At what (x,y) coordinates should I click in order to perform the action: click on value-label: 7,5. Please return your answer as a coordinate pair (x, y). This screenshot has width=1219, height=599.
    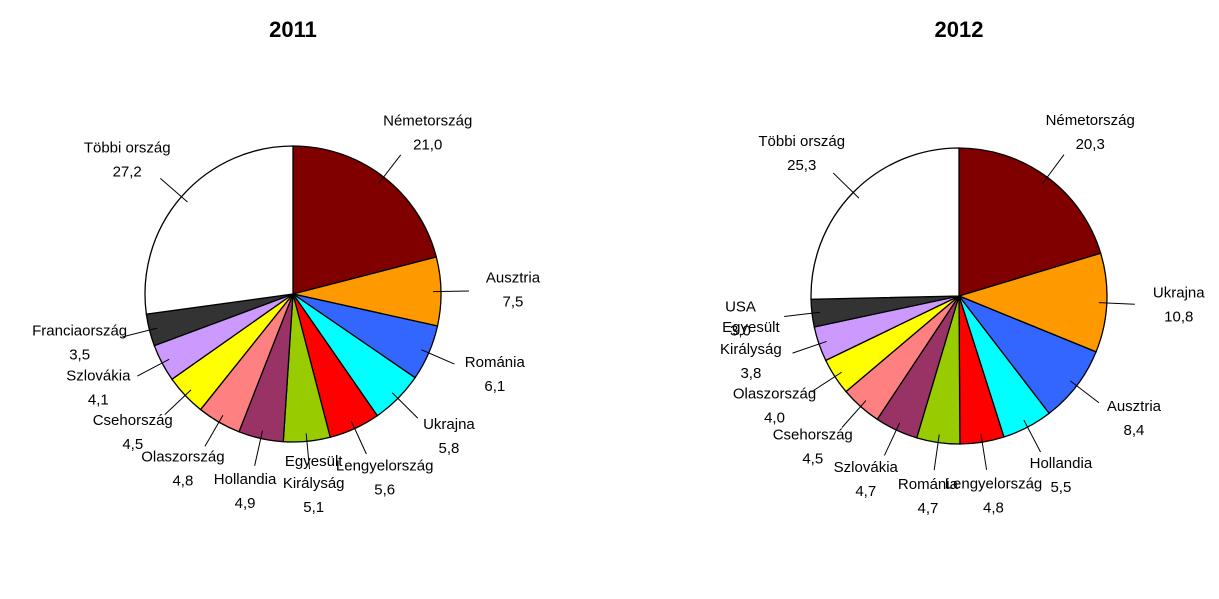
    Looking at the image, I should click on (513, 301).